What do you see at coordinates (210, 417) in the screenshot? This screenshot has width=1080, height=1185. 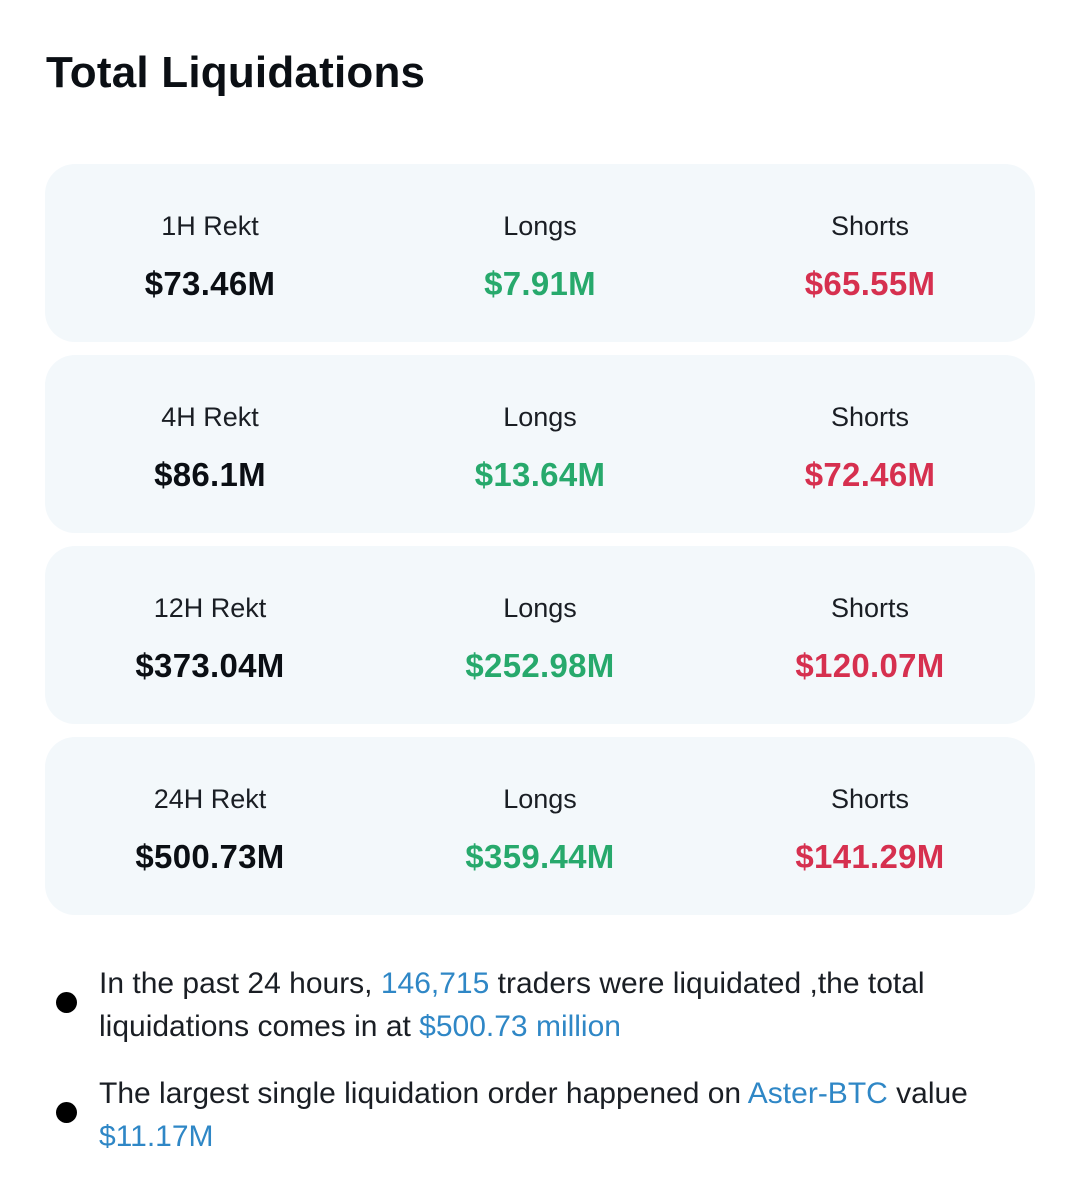 I see `period-label: 4H Rekt` at bounding box center [210, 417].